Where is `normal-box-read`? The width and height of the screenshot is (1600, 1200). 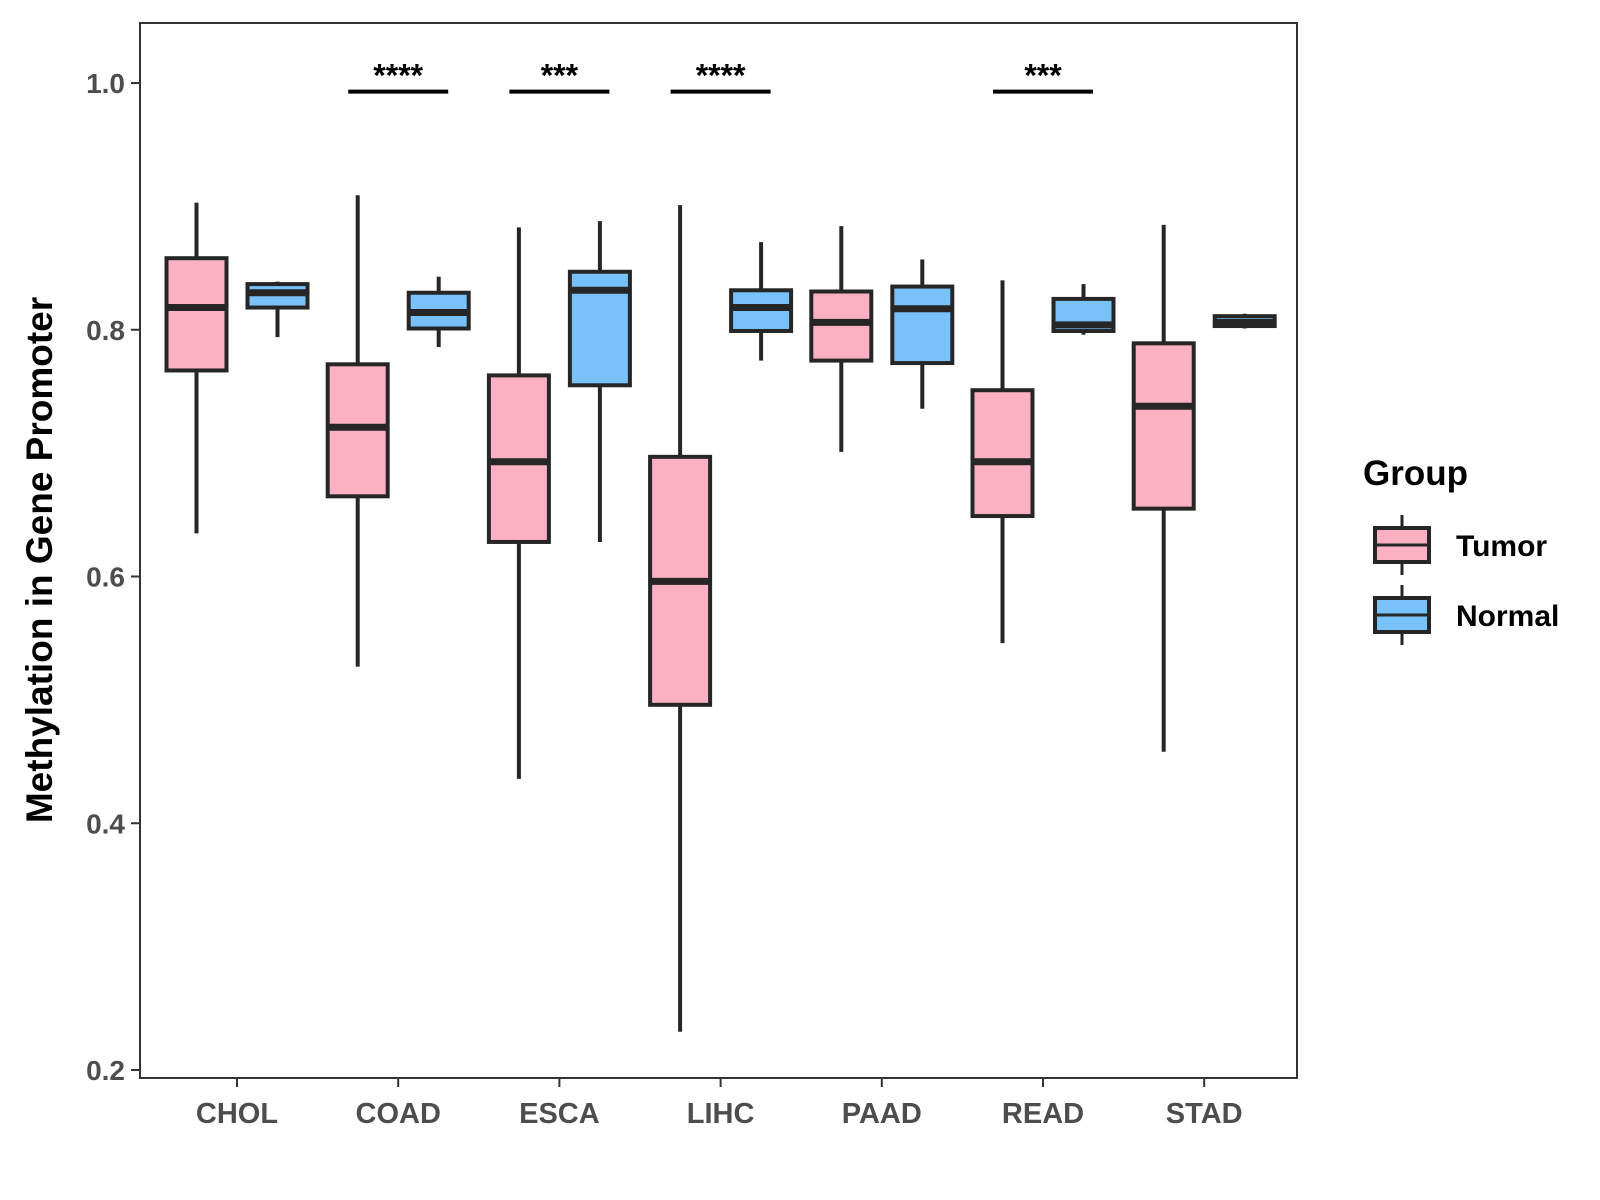 normal-box-read is located at coordinates (1083, 309).